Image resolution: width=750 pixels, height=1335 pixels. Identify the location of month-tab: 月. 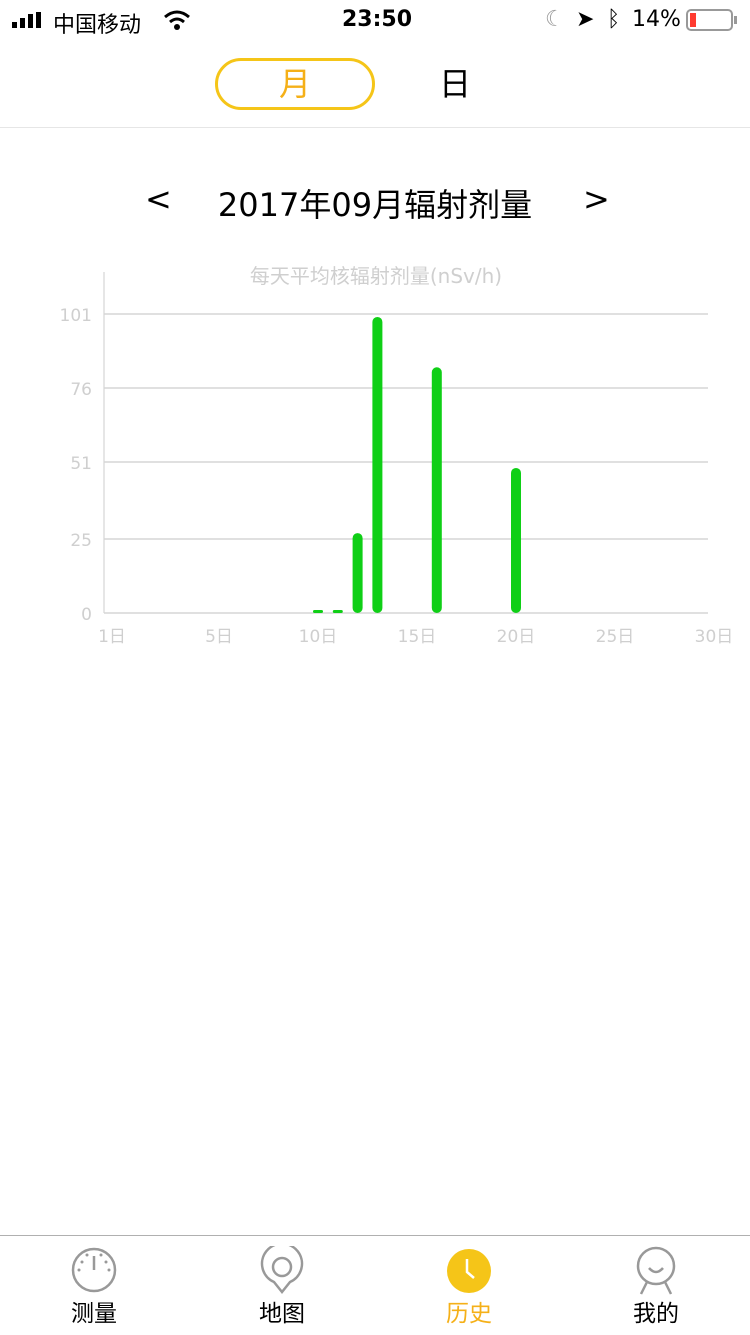
(295, 84).